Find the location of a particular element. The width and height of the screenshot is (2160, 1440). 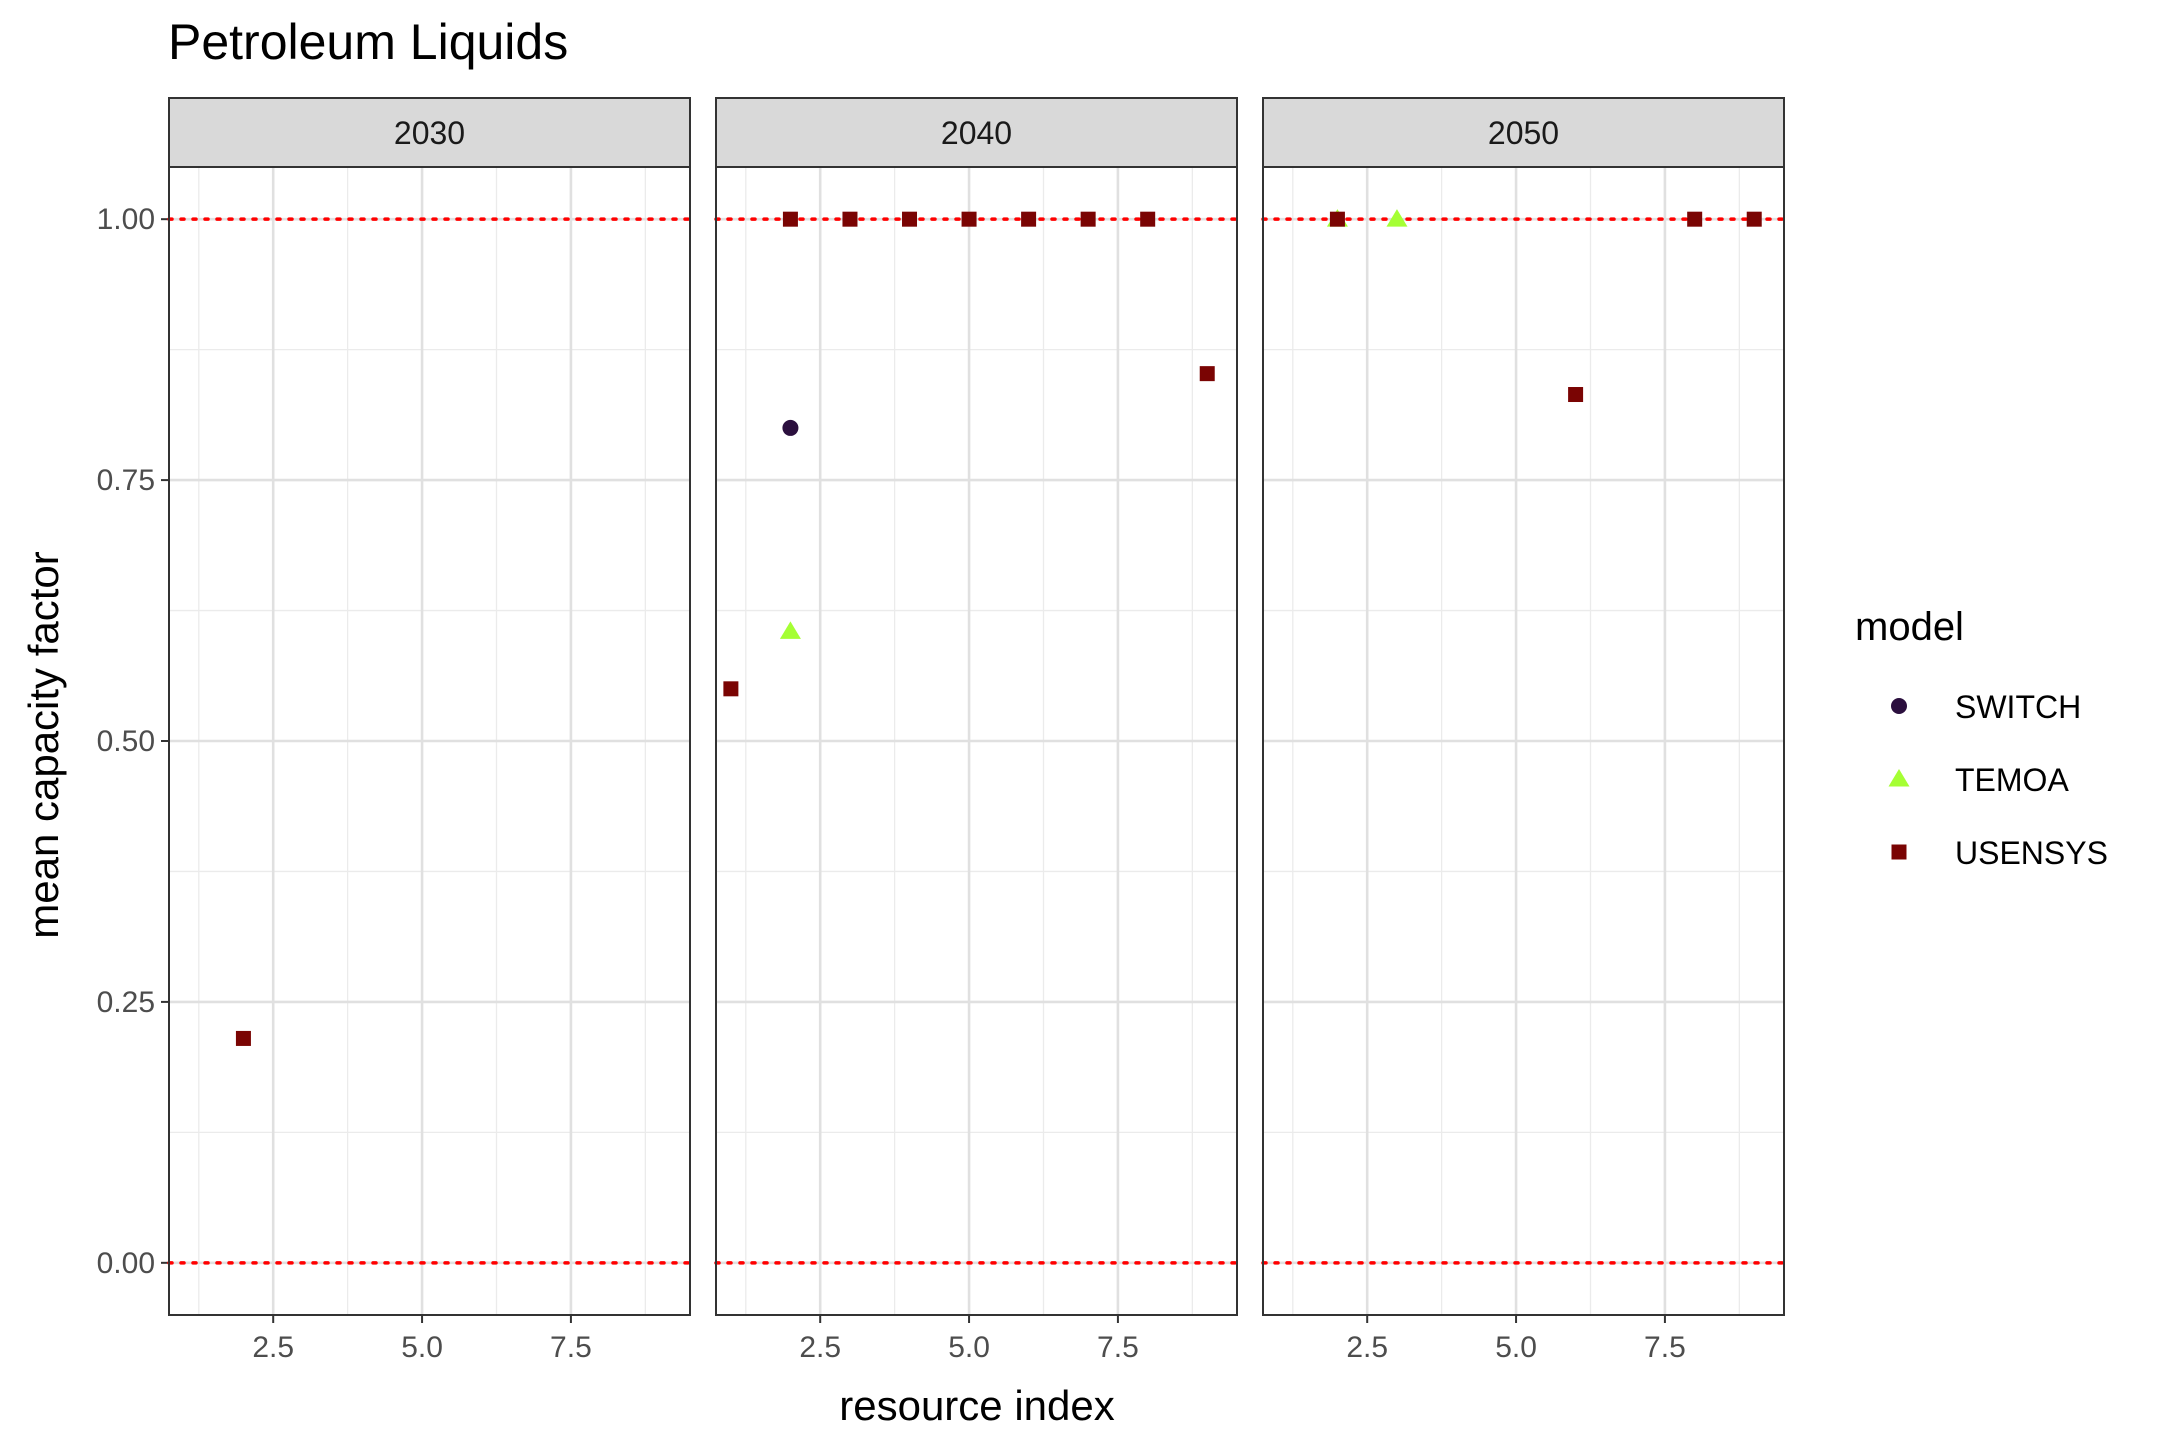

facet-strip-label: 2030 is located at coordinates (429, 133).